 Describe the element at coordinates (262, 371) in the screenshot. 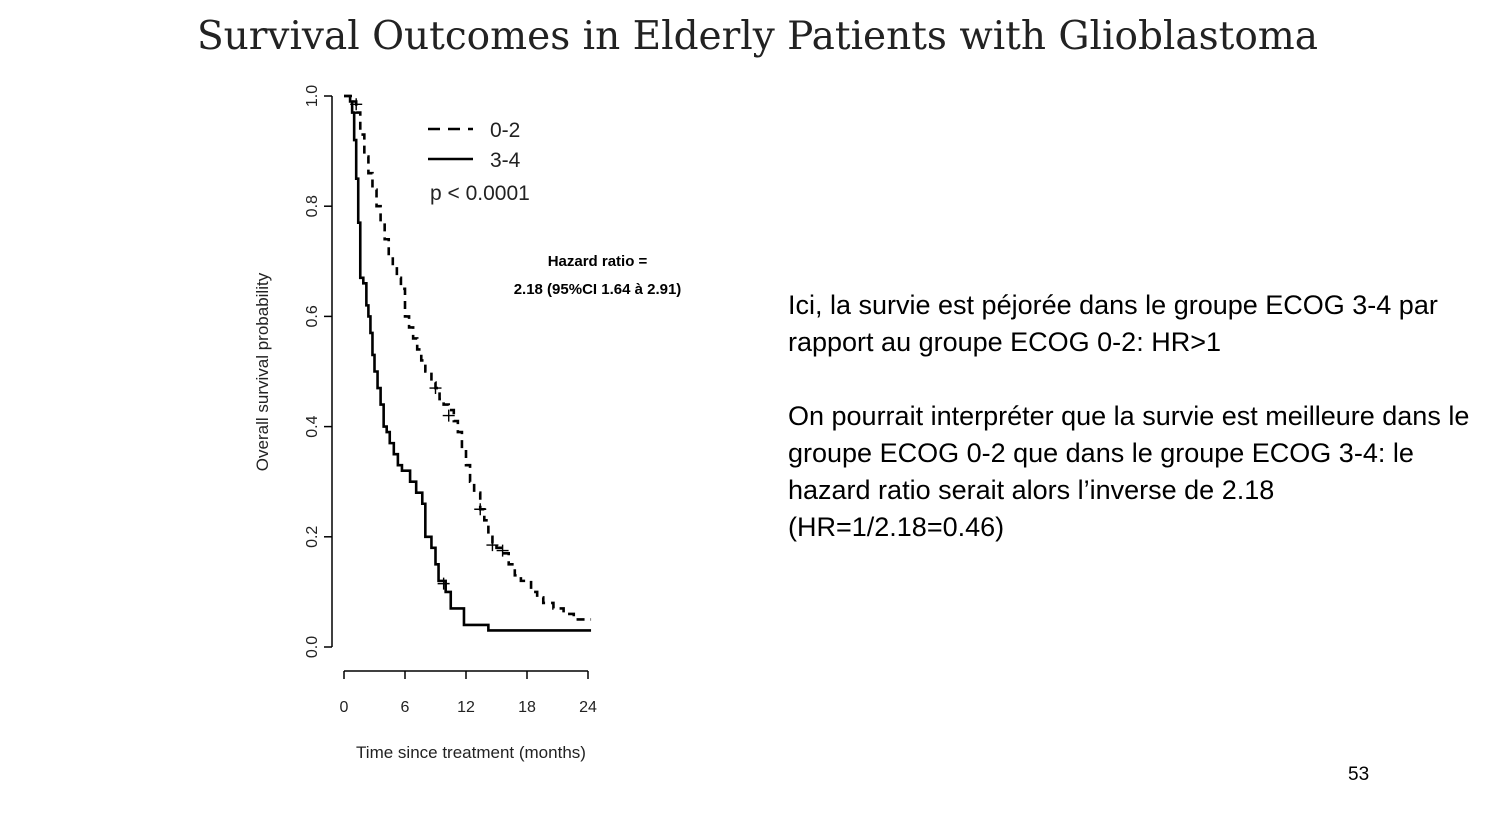

I see `y-axis-label: Overall survival probability` at that location.